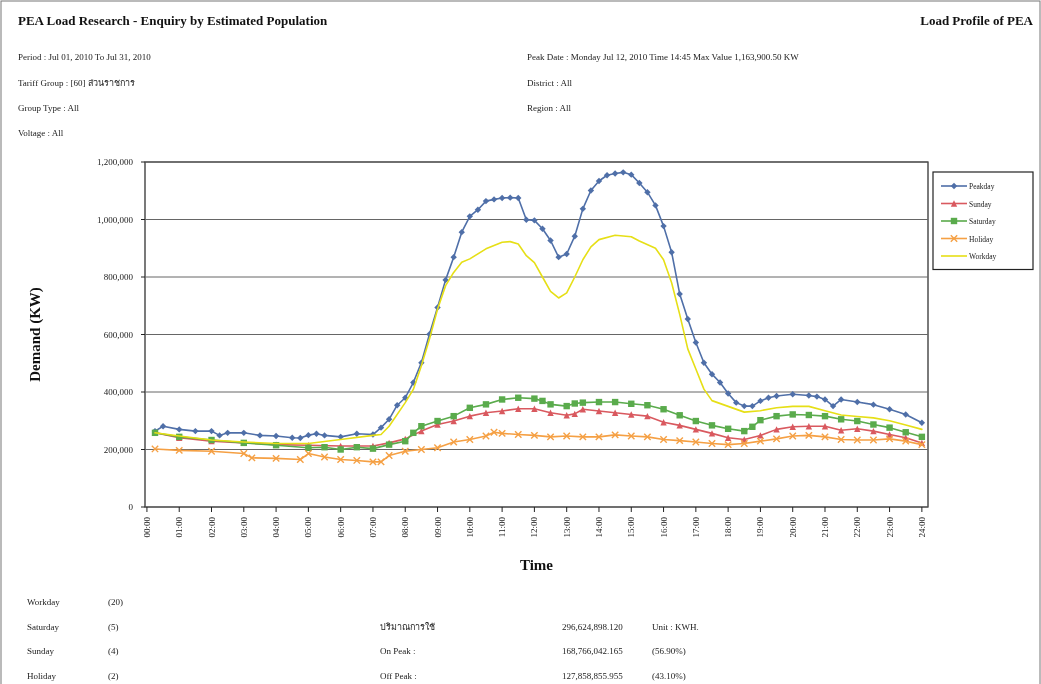 The width and height of the screenshot is (1041, 684). Describe the element at coordinates (663, 57) in the screenshot. I see `text: Peak Date : Monday Jul 12, 2010 Time 14:45 Max Value 1,163,900.50 KW` at that location.